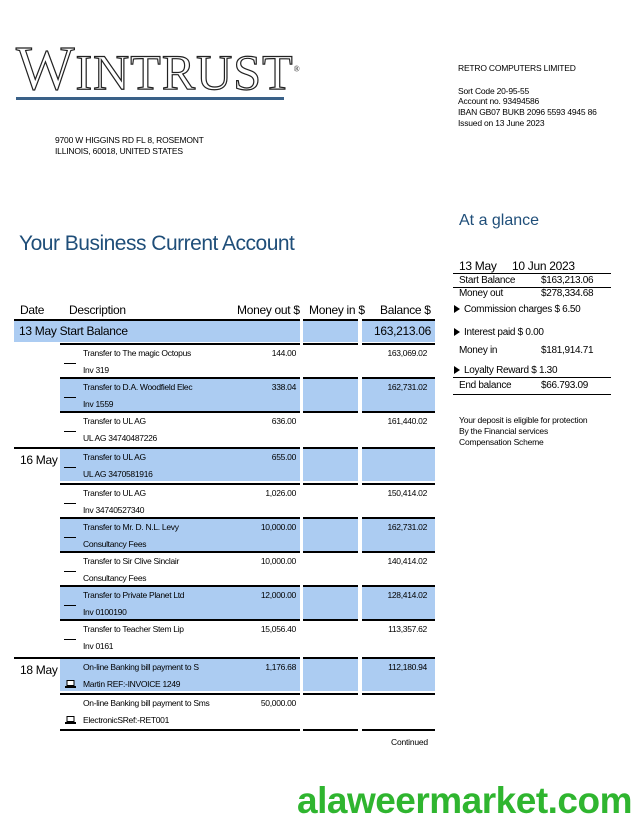 The image size is (644, 837). Describe the element at coordinates (565, 385) in the screenshot. I see `end-balance-value: $66.793.09` at that location.